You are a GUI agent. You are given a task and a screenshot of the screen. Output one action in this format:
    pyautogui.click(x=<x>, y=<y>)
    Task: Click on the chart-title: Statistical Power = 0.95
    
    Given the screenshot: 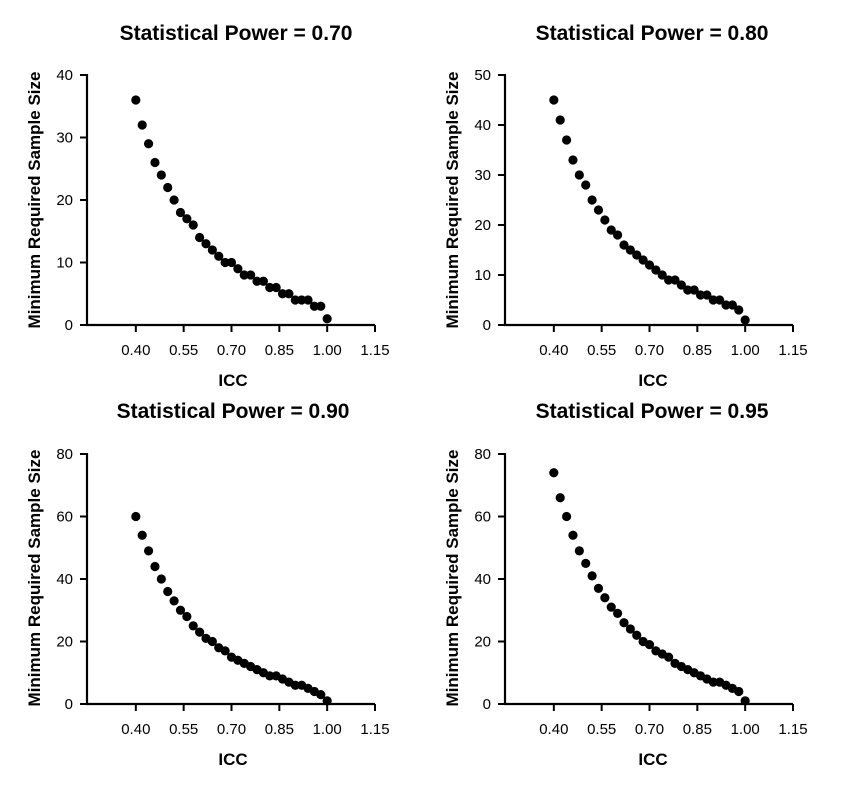 What is the action you would take?
    pyautogui.click(x=652, y=411)
    